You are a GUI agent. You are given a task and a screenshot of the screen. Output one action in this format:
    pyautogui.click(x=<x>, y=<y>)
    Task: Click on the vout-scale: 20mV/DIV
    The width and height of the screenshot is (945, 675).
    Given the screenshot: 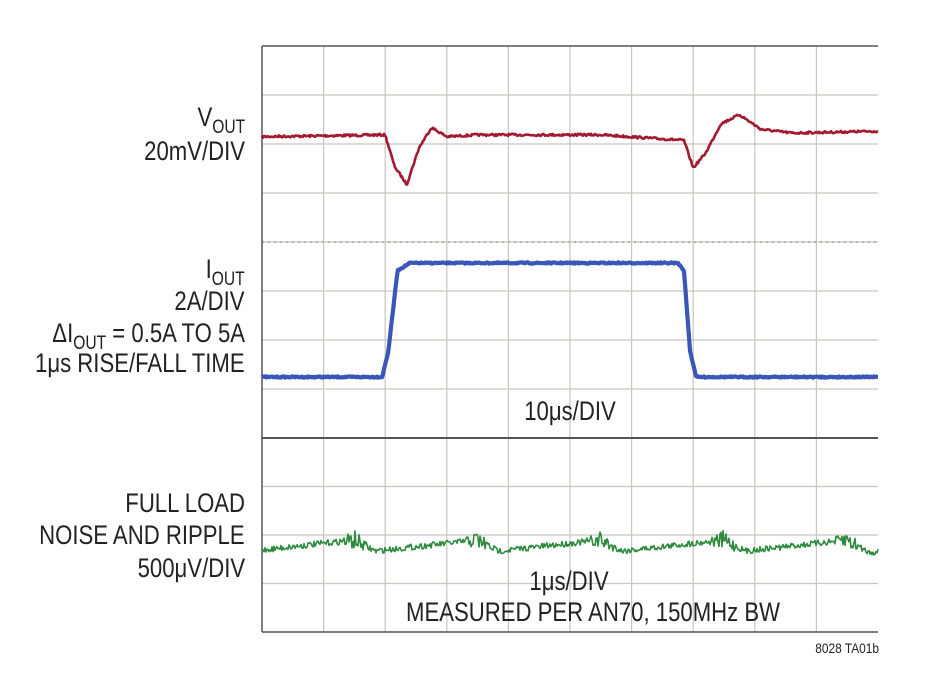 What is the action you would take?
    pyautogui.click(x=194, y=151)
    